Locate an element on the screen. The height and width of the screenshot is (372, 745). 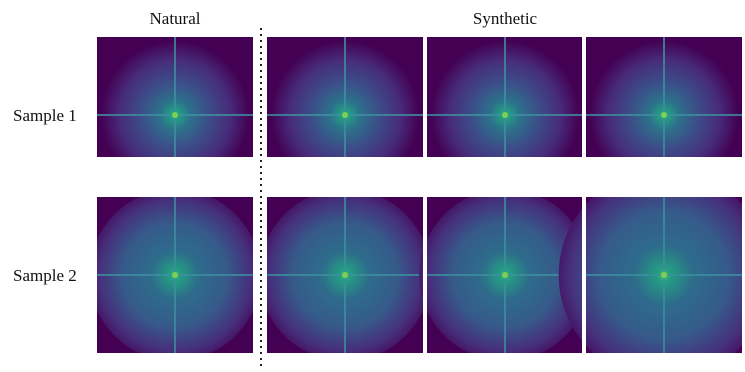
spectrum-glow is located at coordinates (651, 270).